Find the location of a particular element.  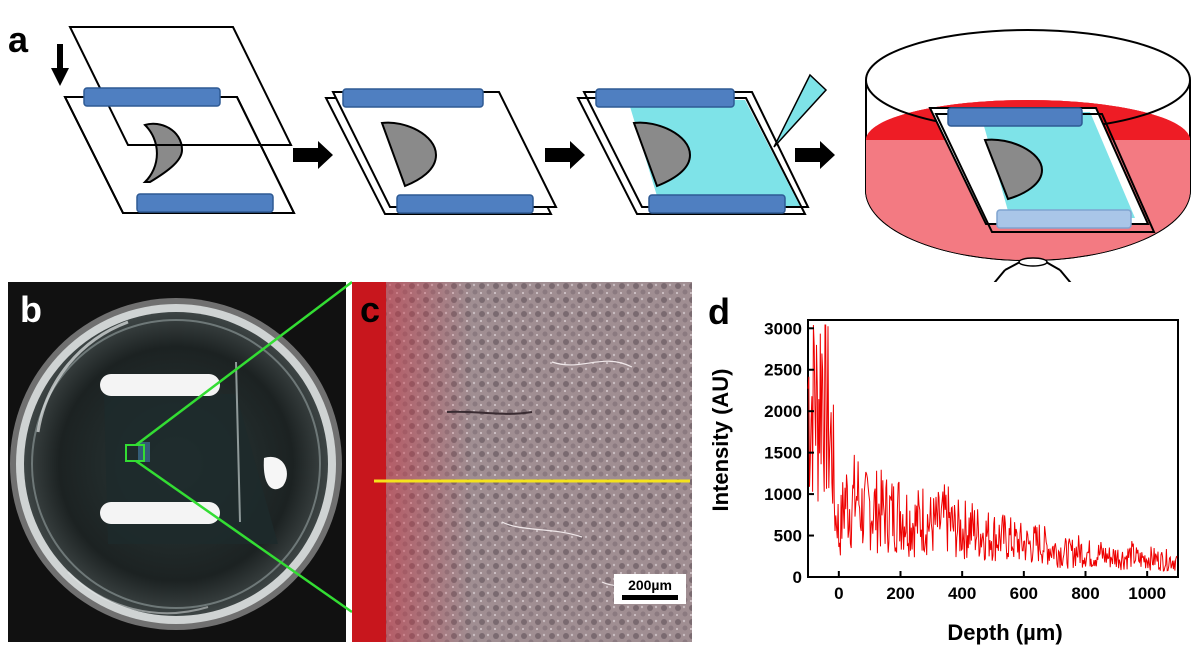

x-axis-label: Depth (µm) is located at coordinates (1004, 632).